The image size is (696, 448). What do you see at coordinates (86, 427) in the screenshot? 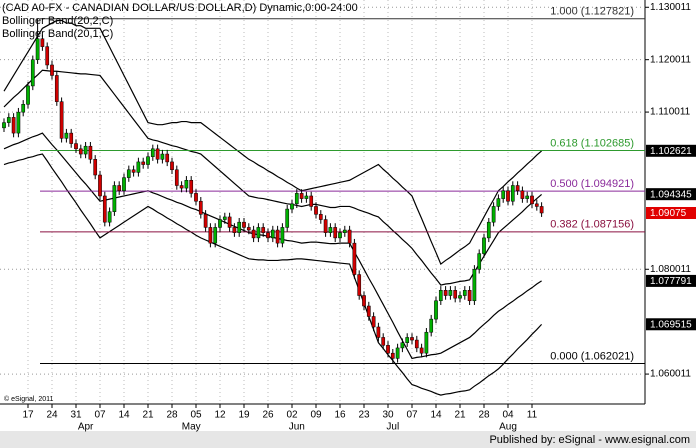
I see `month-label: Apr` at bounding box center [86, 427].